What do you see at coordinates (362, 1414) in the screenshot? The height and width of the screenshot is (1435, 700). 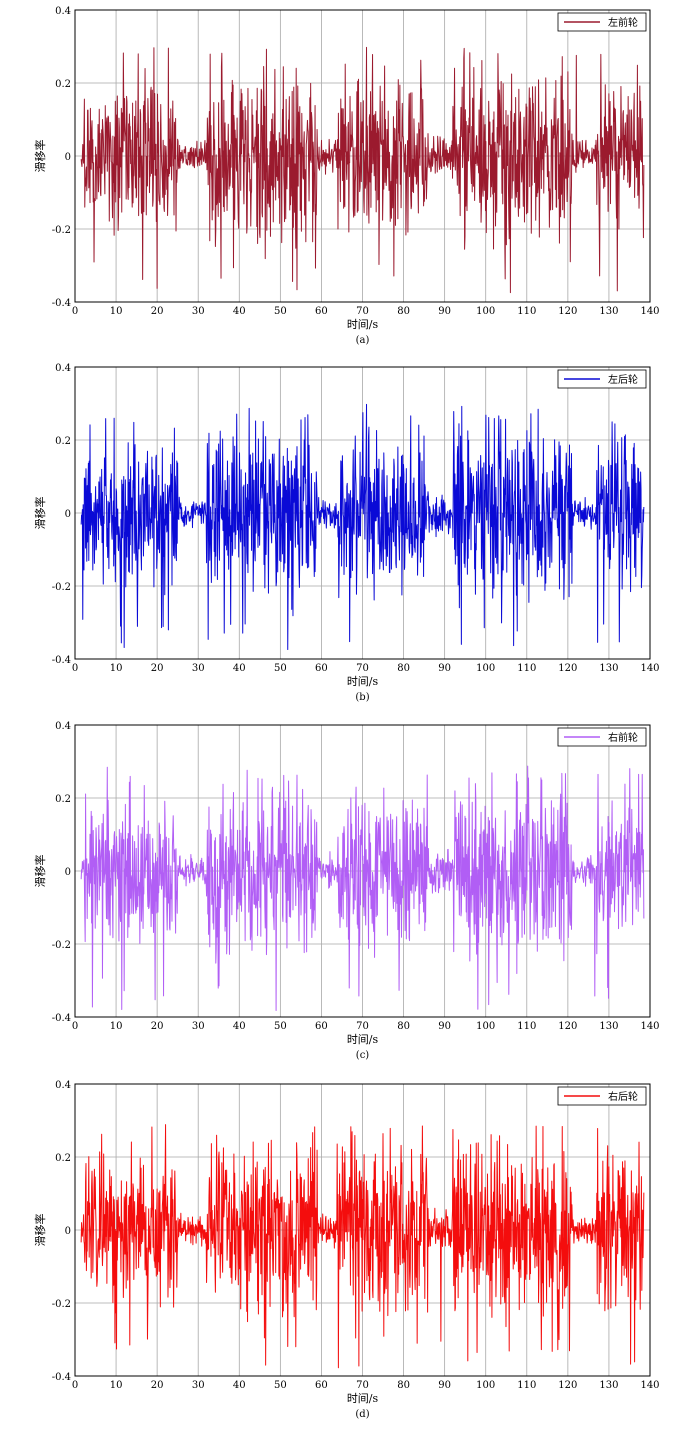 I see `panel-caption: (d)` at bounding box center [362, 1414].